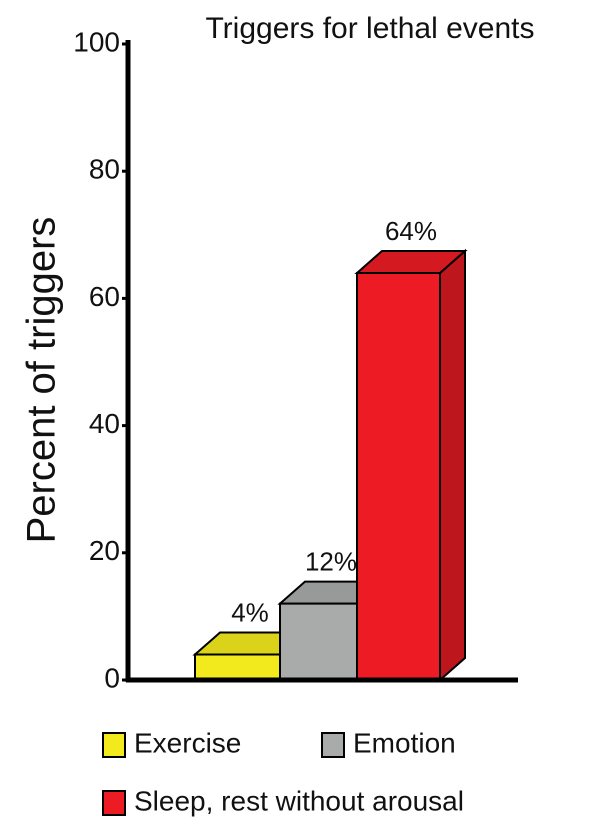 This screenshot has width=596, height=829. Describe the element at coordinates (331, 562) in the screenshot. I see `value-label: 12%` at that location.